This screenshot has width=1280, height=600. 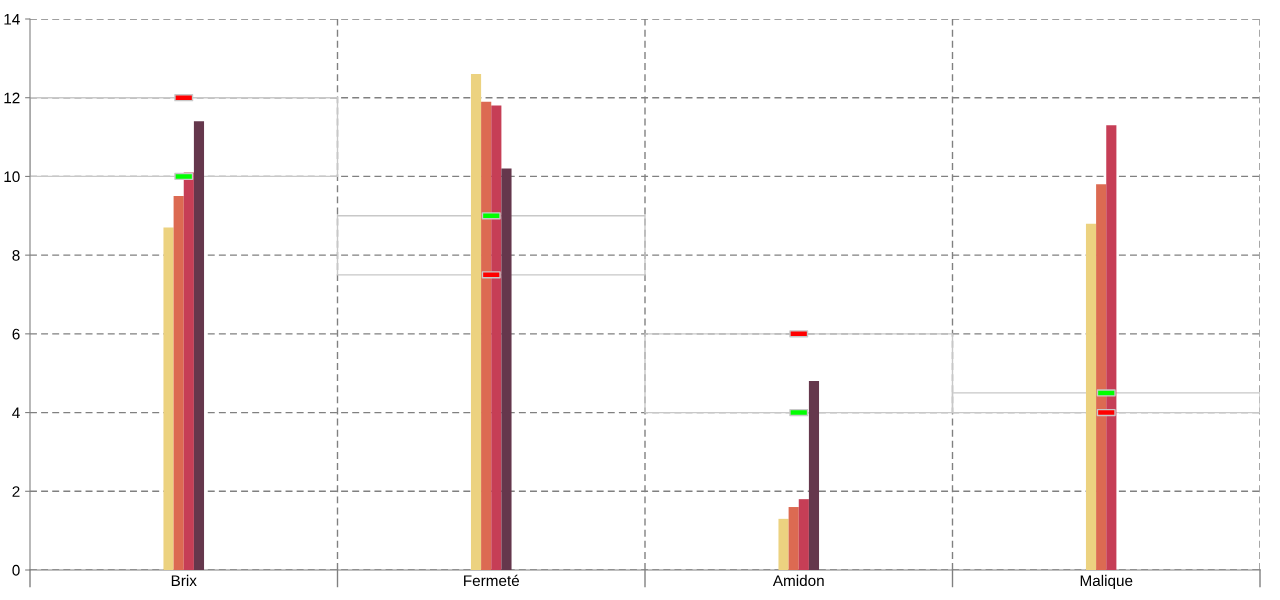 I want to click on x-tick-label: Amidon, so click(x=798, y=580).